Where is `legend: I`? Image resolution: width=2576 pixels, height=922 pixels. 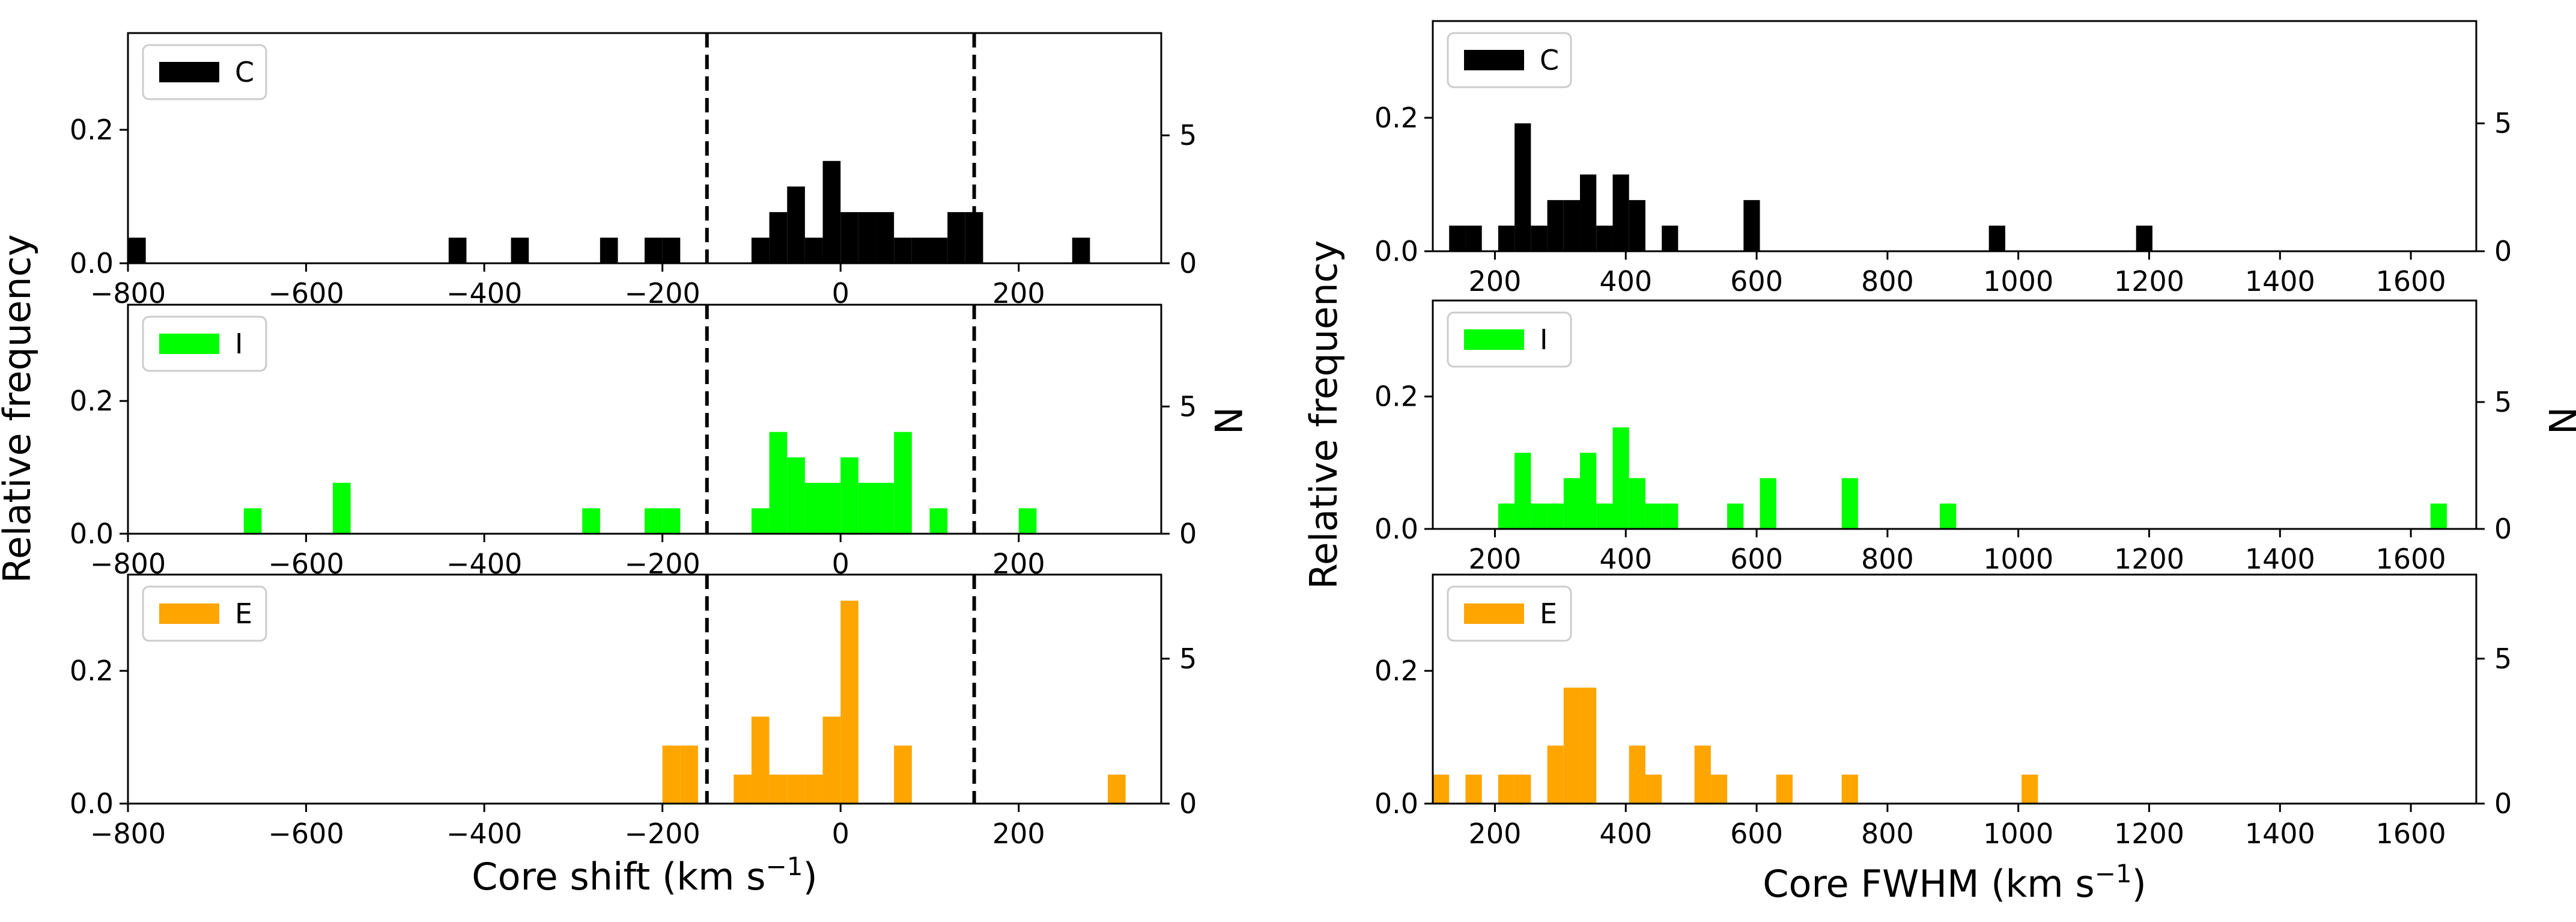
legend: I is located at coordinates (205, 344).